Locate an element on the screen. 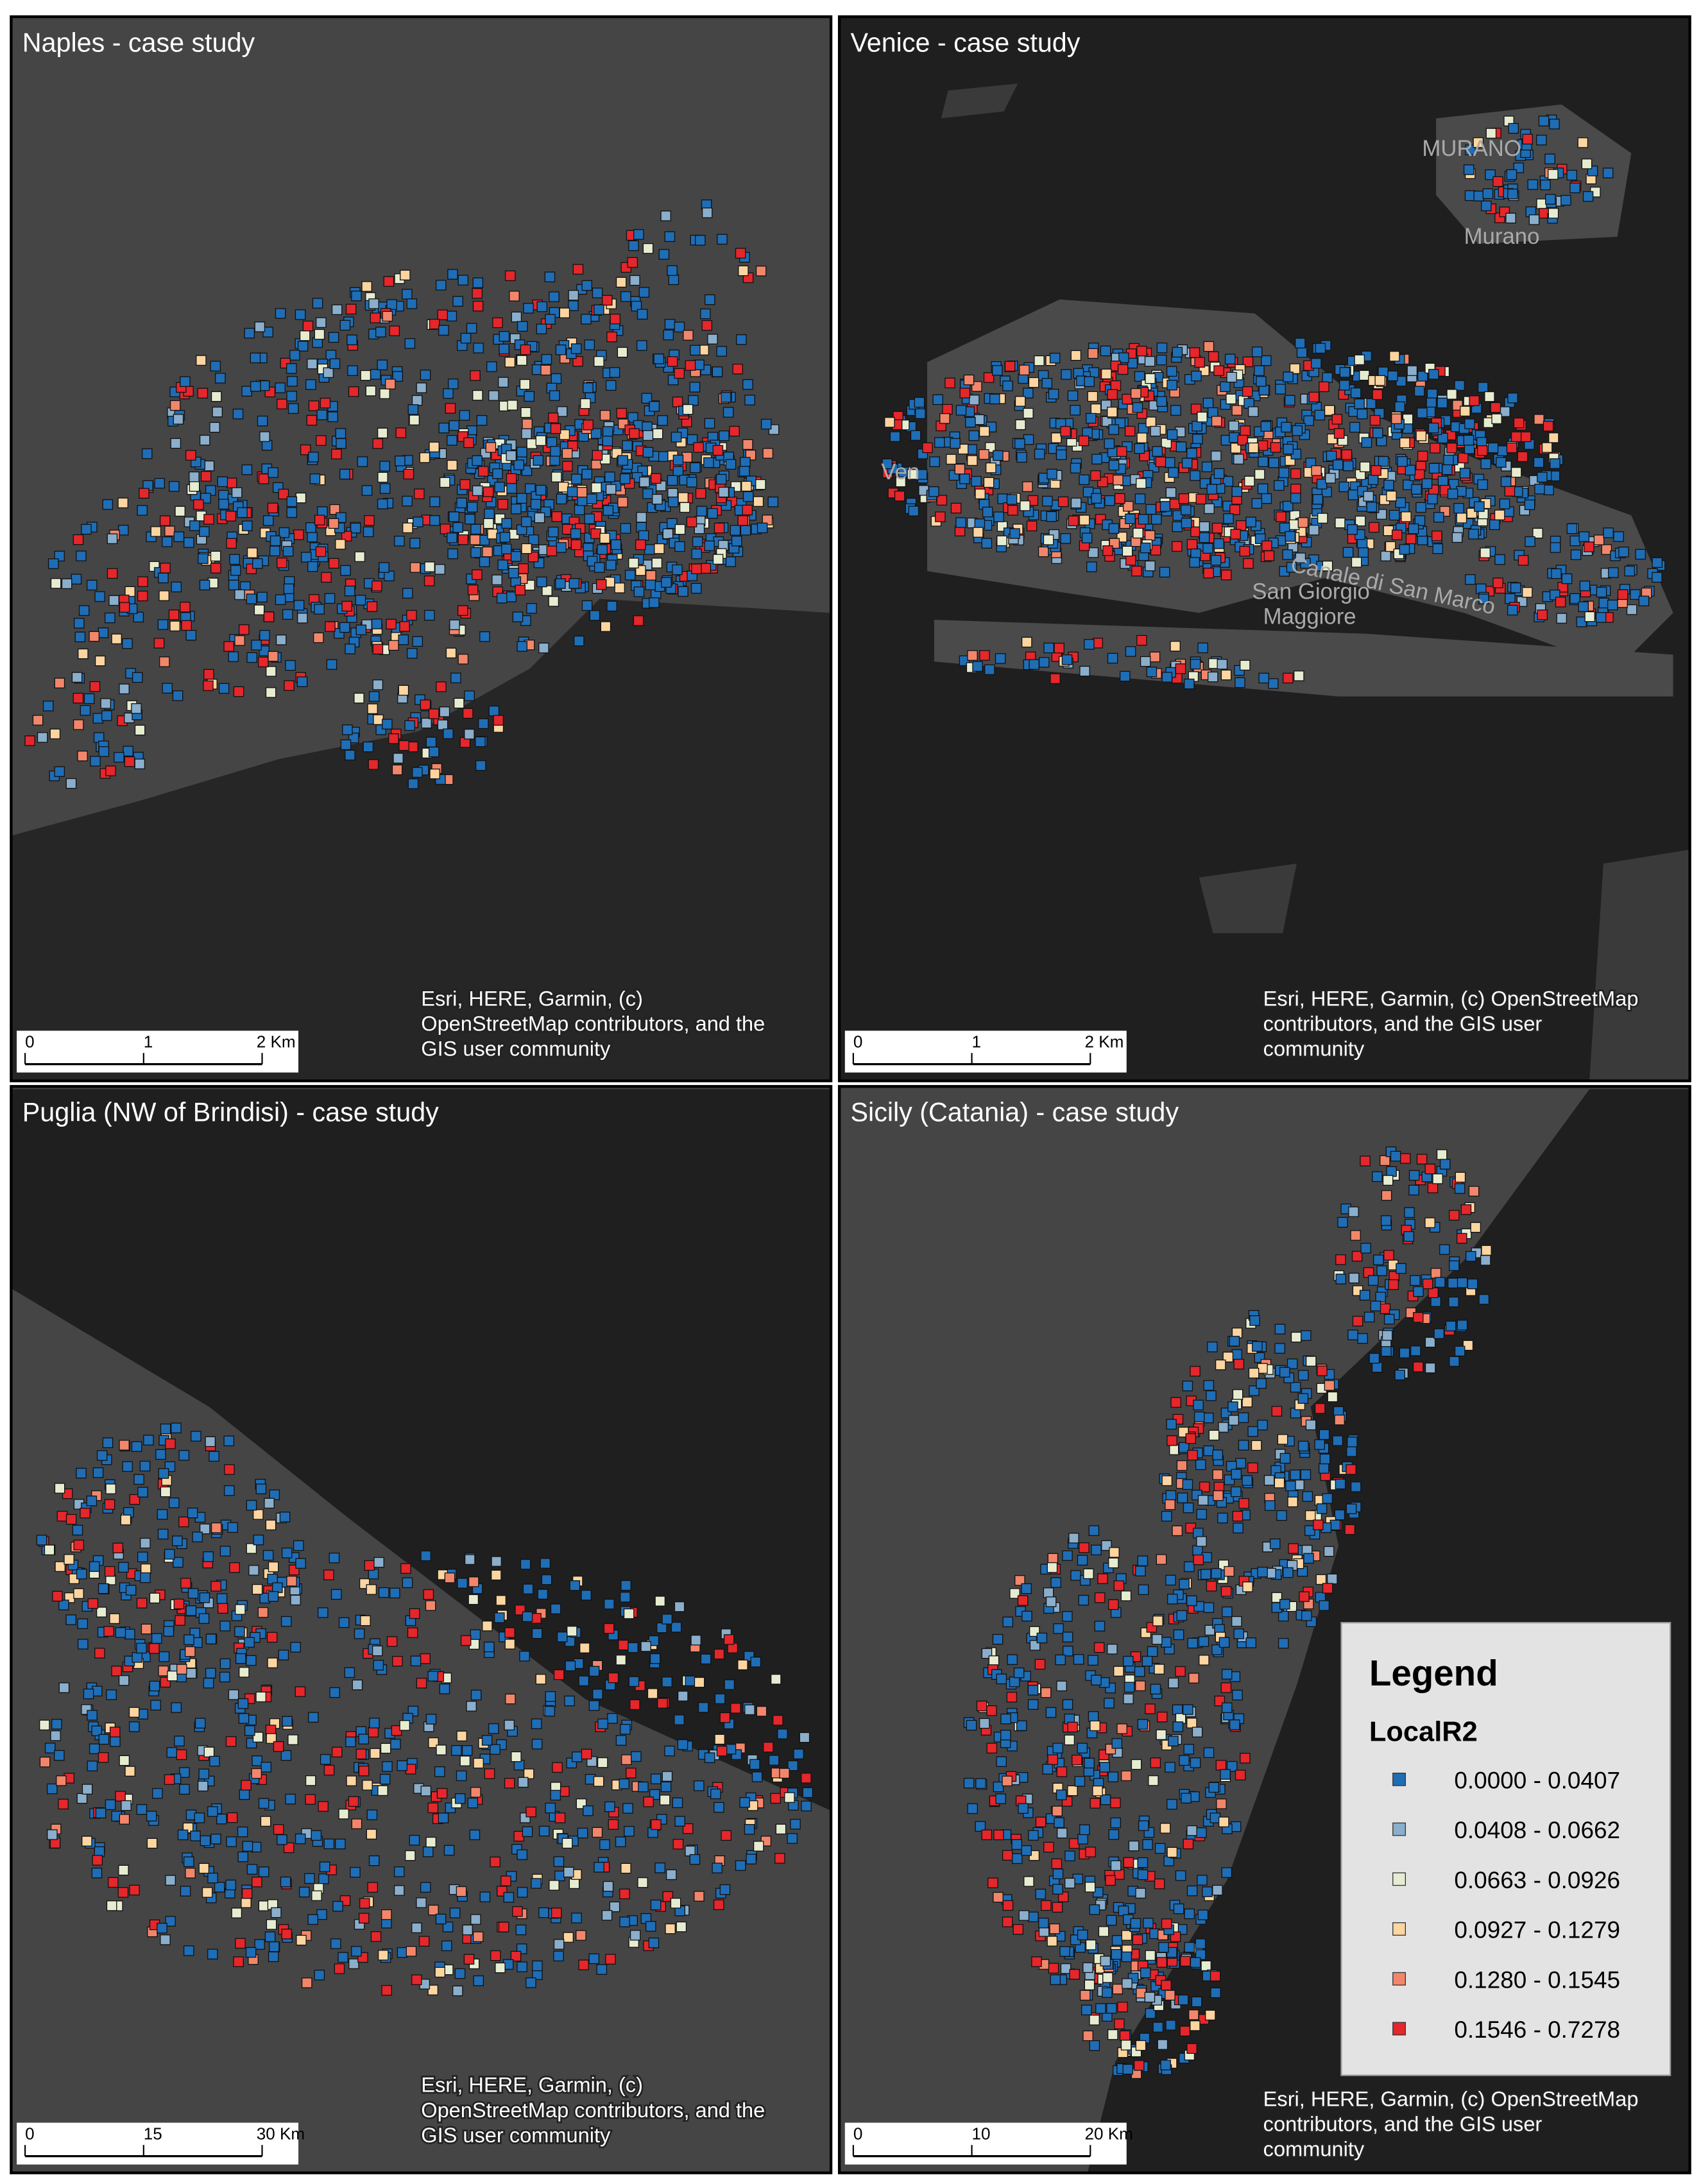 Image resolution: width=1701 pixels, height=2184 pixels. legend-label: 0.1280 - 0.1545 is located at coordinates (1537, 1979).